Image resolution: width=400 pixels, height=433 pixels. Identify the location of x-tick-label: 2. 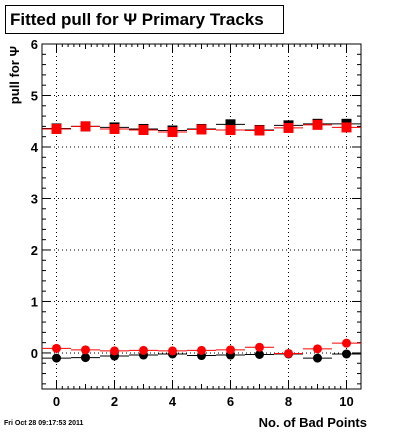
(114, 401).